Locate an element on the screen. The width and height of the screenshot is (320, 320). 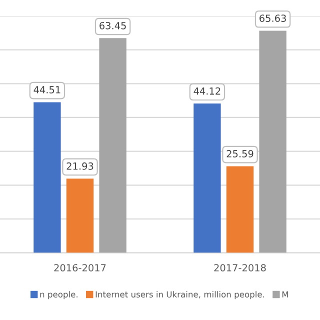
legend-label: n people. is located at coordinates (59, 295).